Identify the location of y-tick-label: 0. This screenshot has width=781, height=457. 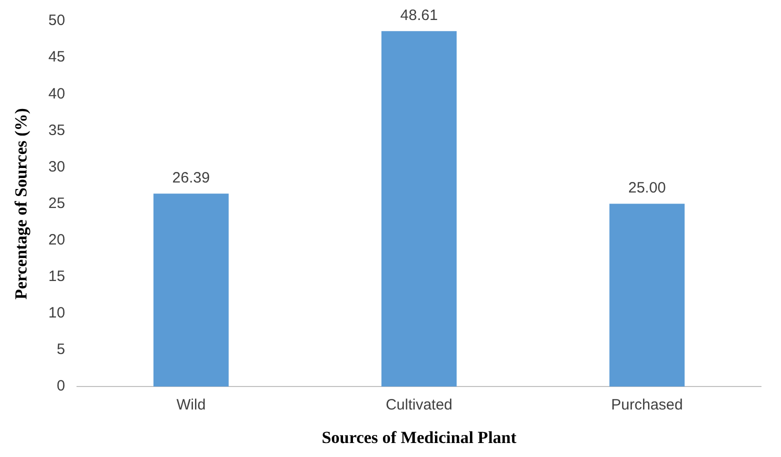
(61, 386).